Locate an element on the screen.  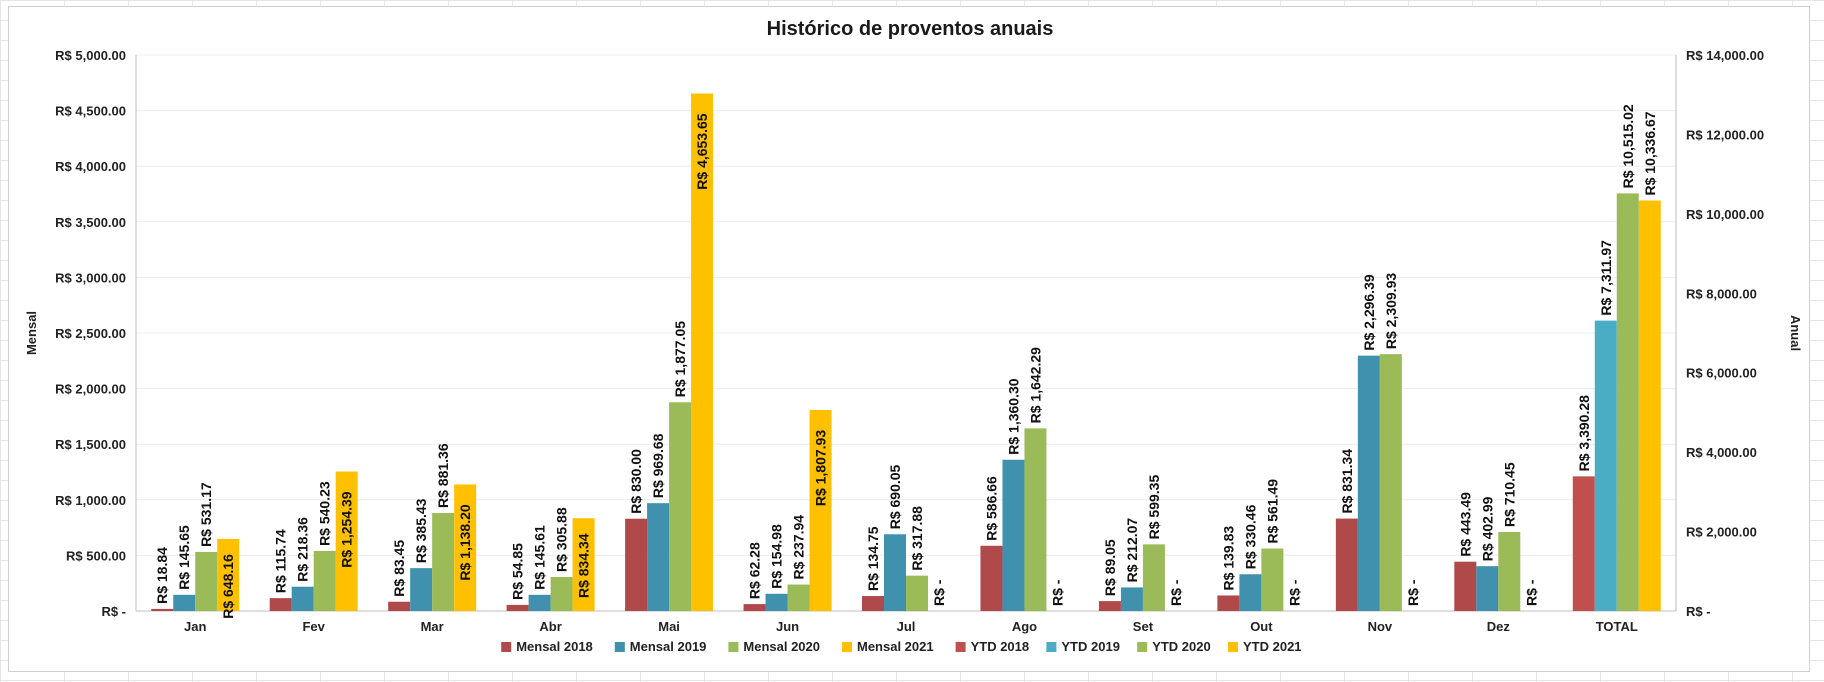
x-category-label: Dez is located at coordinates (1499, 626).